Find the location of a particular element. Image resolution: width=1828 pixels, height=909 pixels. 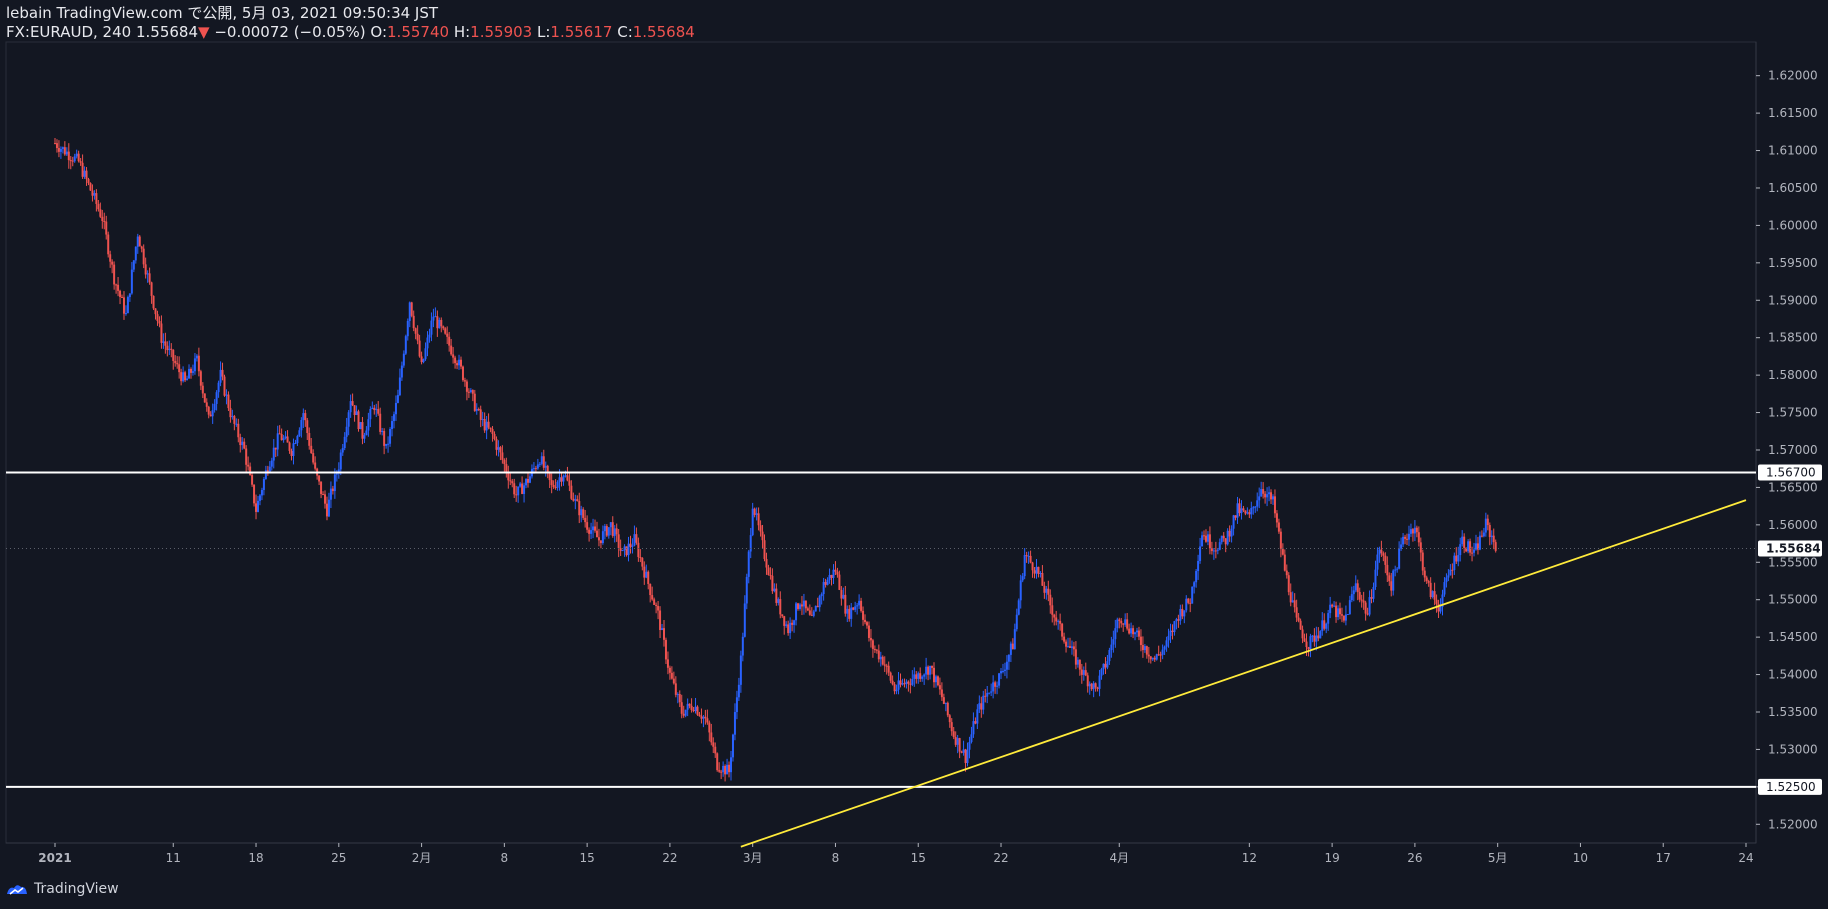

x-tick-label: 3月 is located at coordinates (753, 858).